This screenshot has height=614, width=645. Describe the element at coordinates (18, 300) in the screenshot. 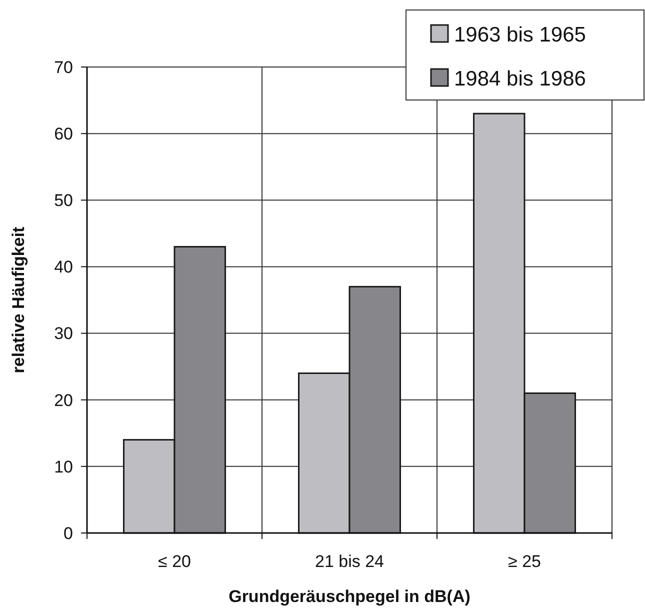

I see `y-axis-title: relative Häufigkeit` at that location.